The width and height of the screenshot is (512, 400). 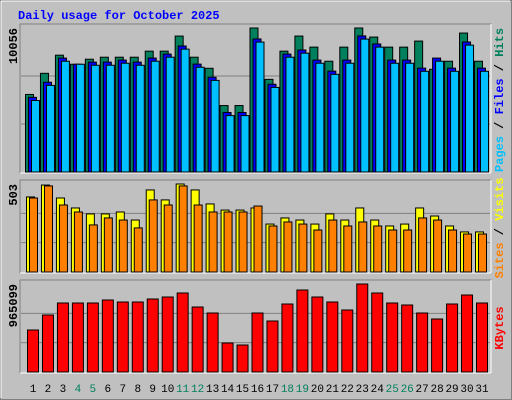 What do you see at coordinates (242, 390) in the screenshot?
I see `x-tick-label: 15` at bounding box center [242, 390].